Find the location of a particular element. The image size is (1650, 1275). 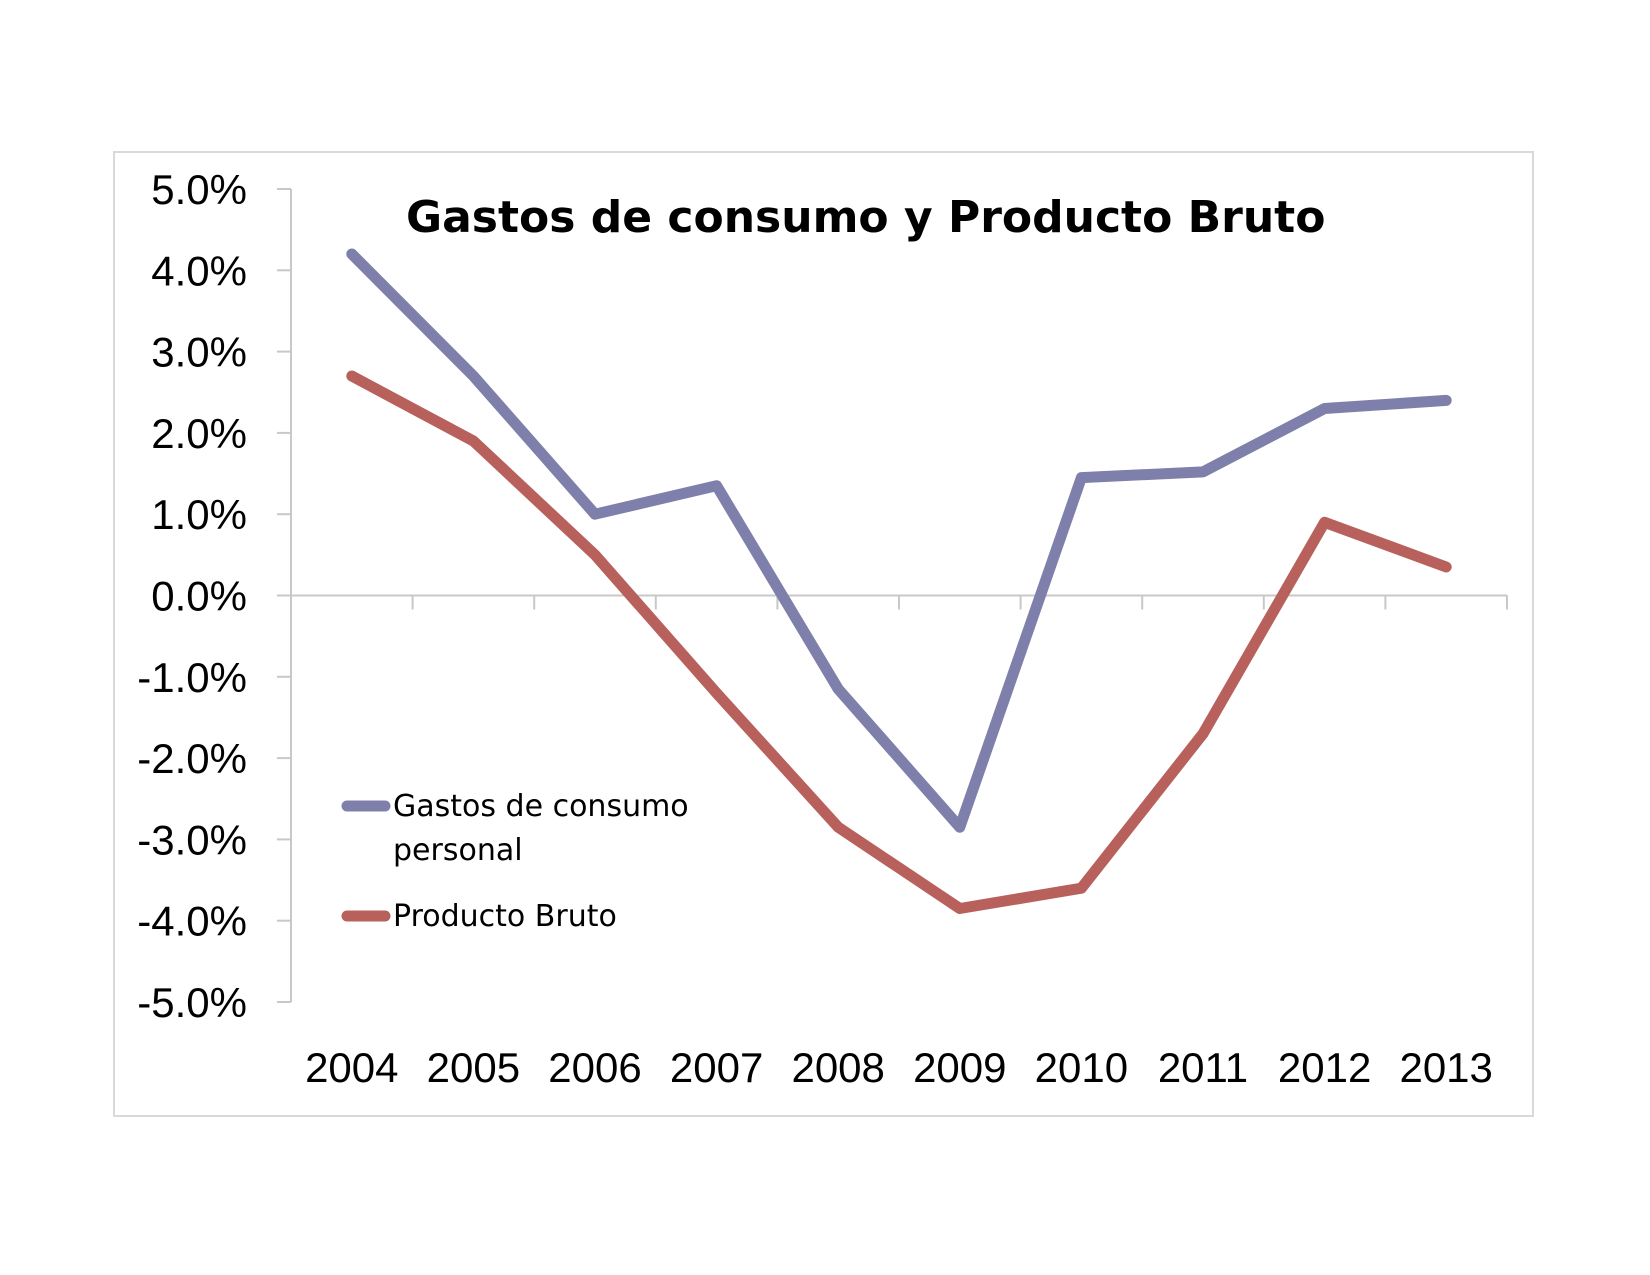

y-tick-label: 1.0% is located at coordinates (199, 514).